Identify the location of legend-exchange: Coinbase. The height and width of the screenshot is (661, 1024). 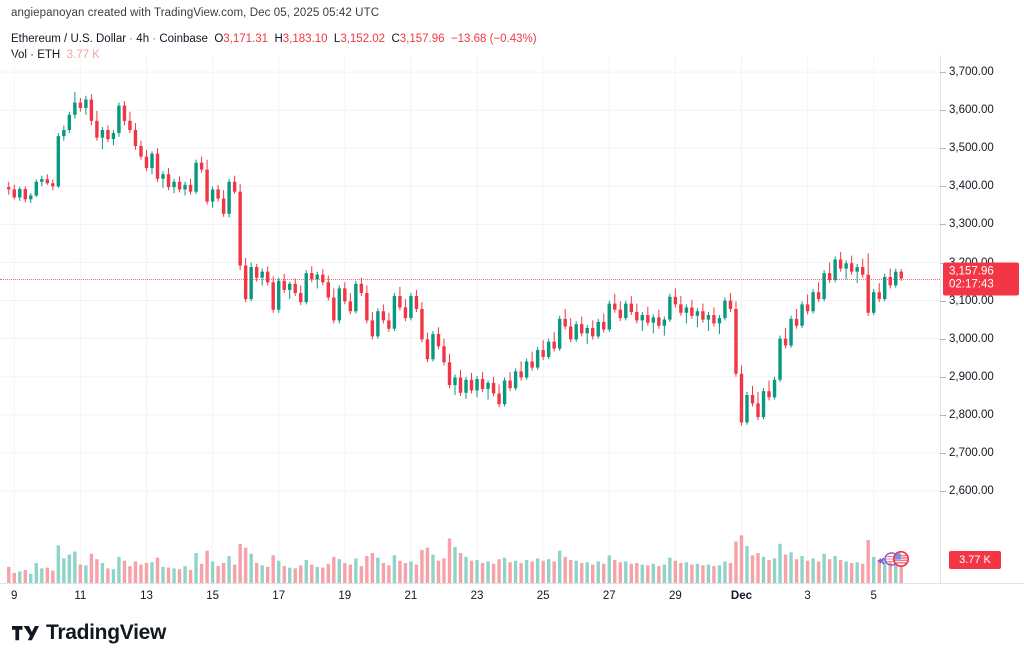
(183, 39).